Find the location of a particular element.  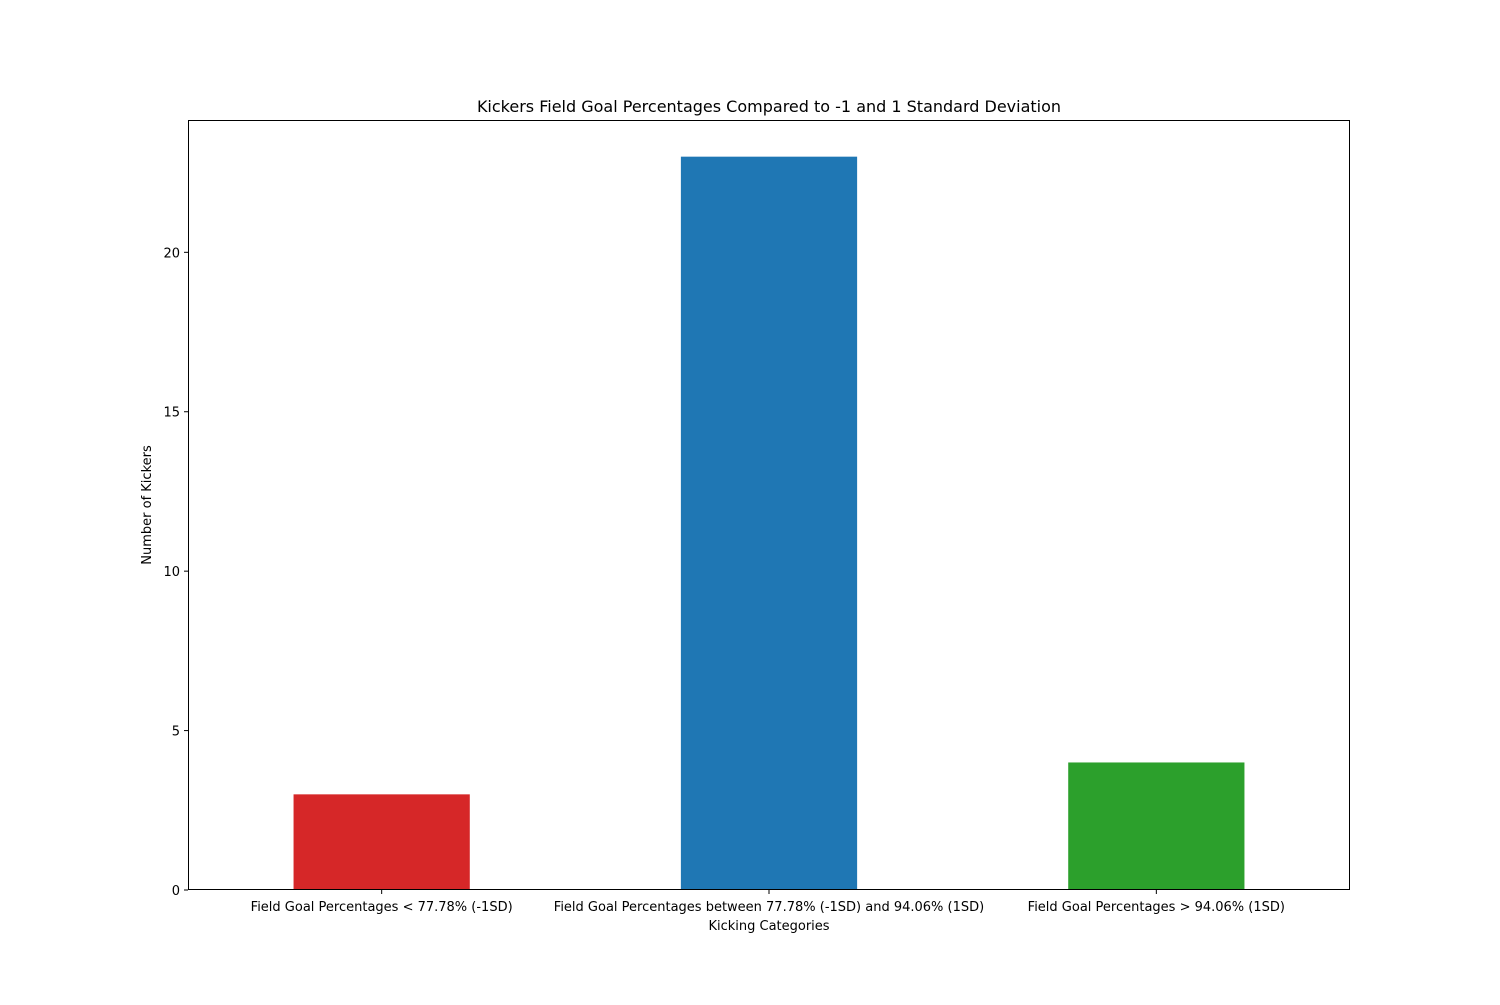

y-axis-label: Number of Kickers is located at coordinates (147, 505).